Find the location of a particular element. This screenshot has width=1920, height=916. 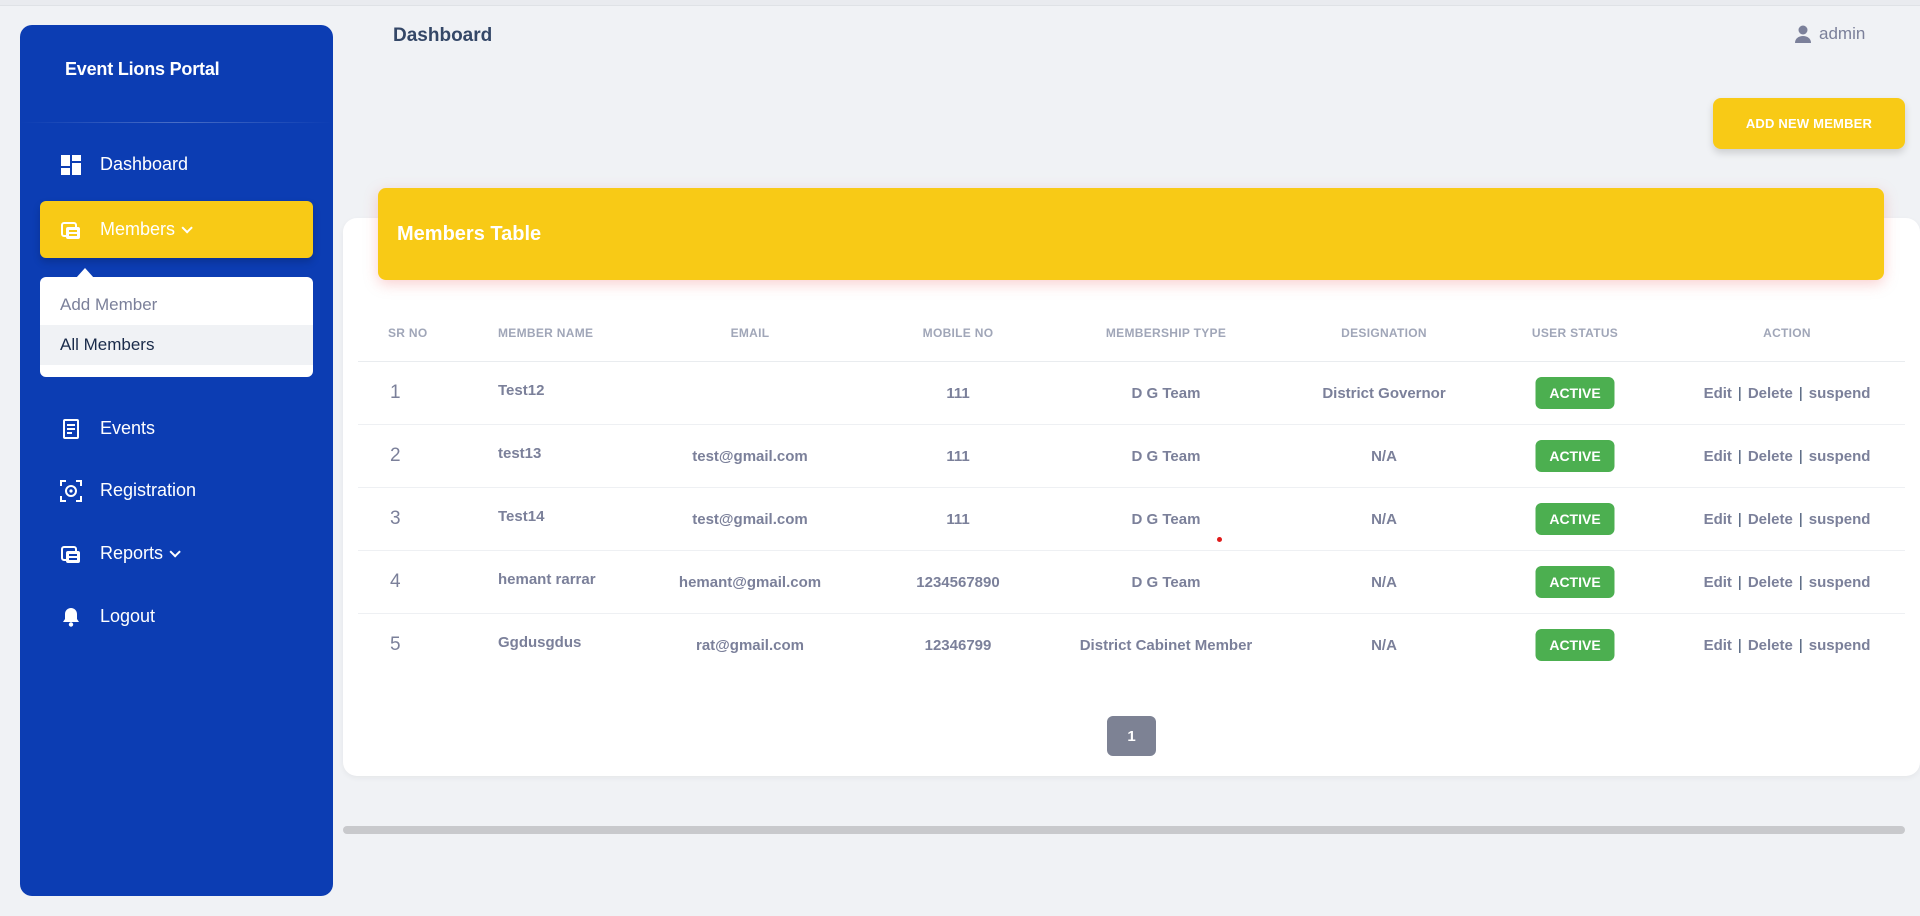

registration-icon is located at coordinates (71, 490).